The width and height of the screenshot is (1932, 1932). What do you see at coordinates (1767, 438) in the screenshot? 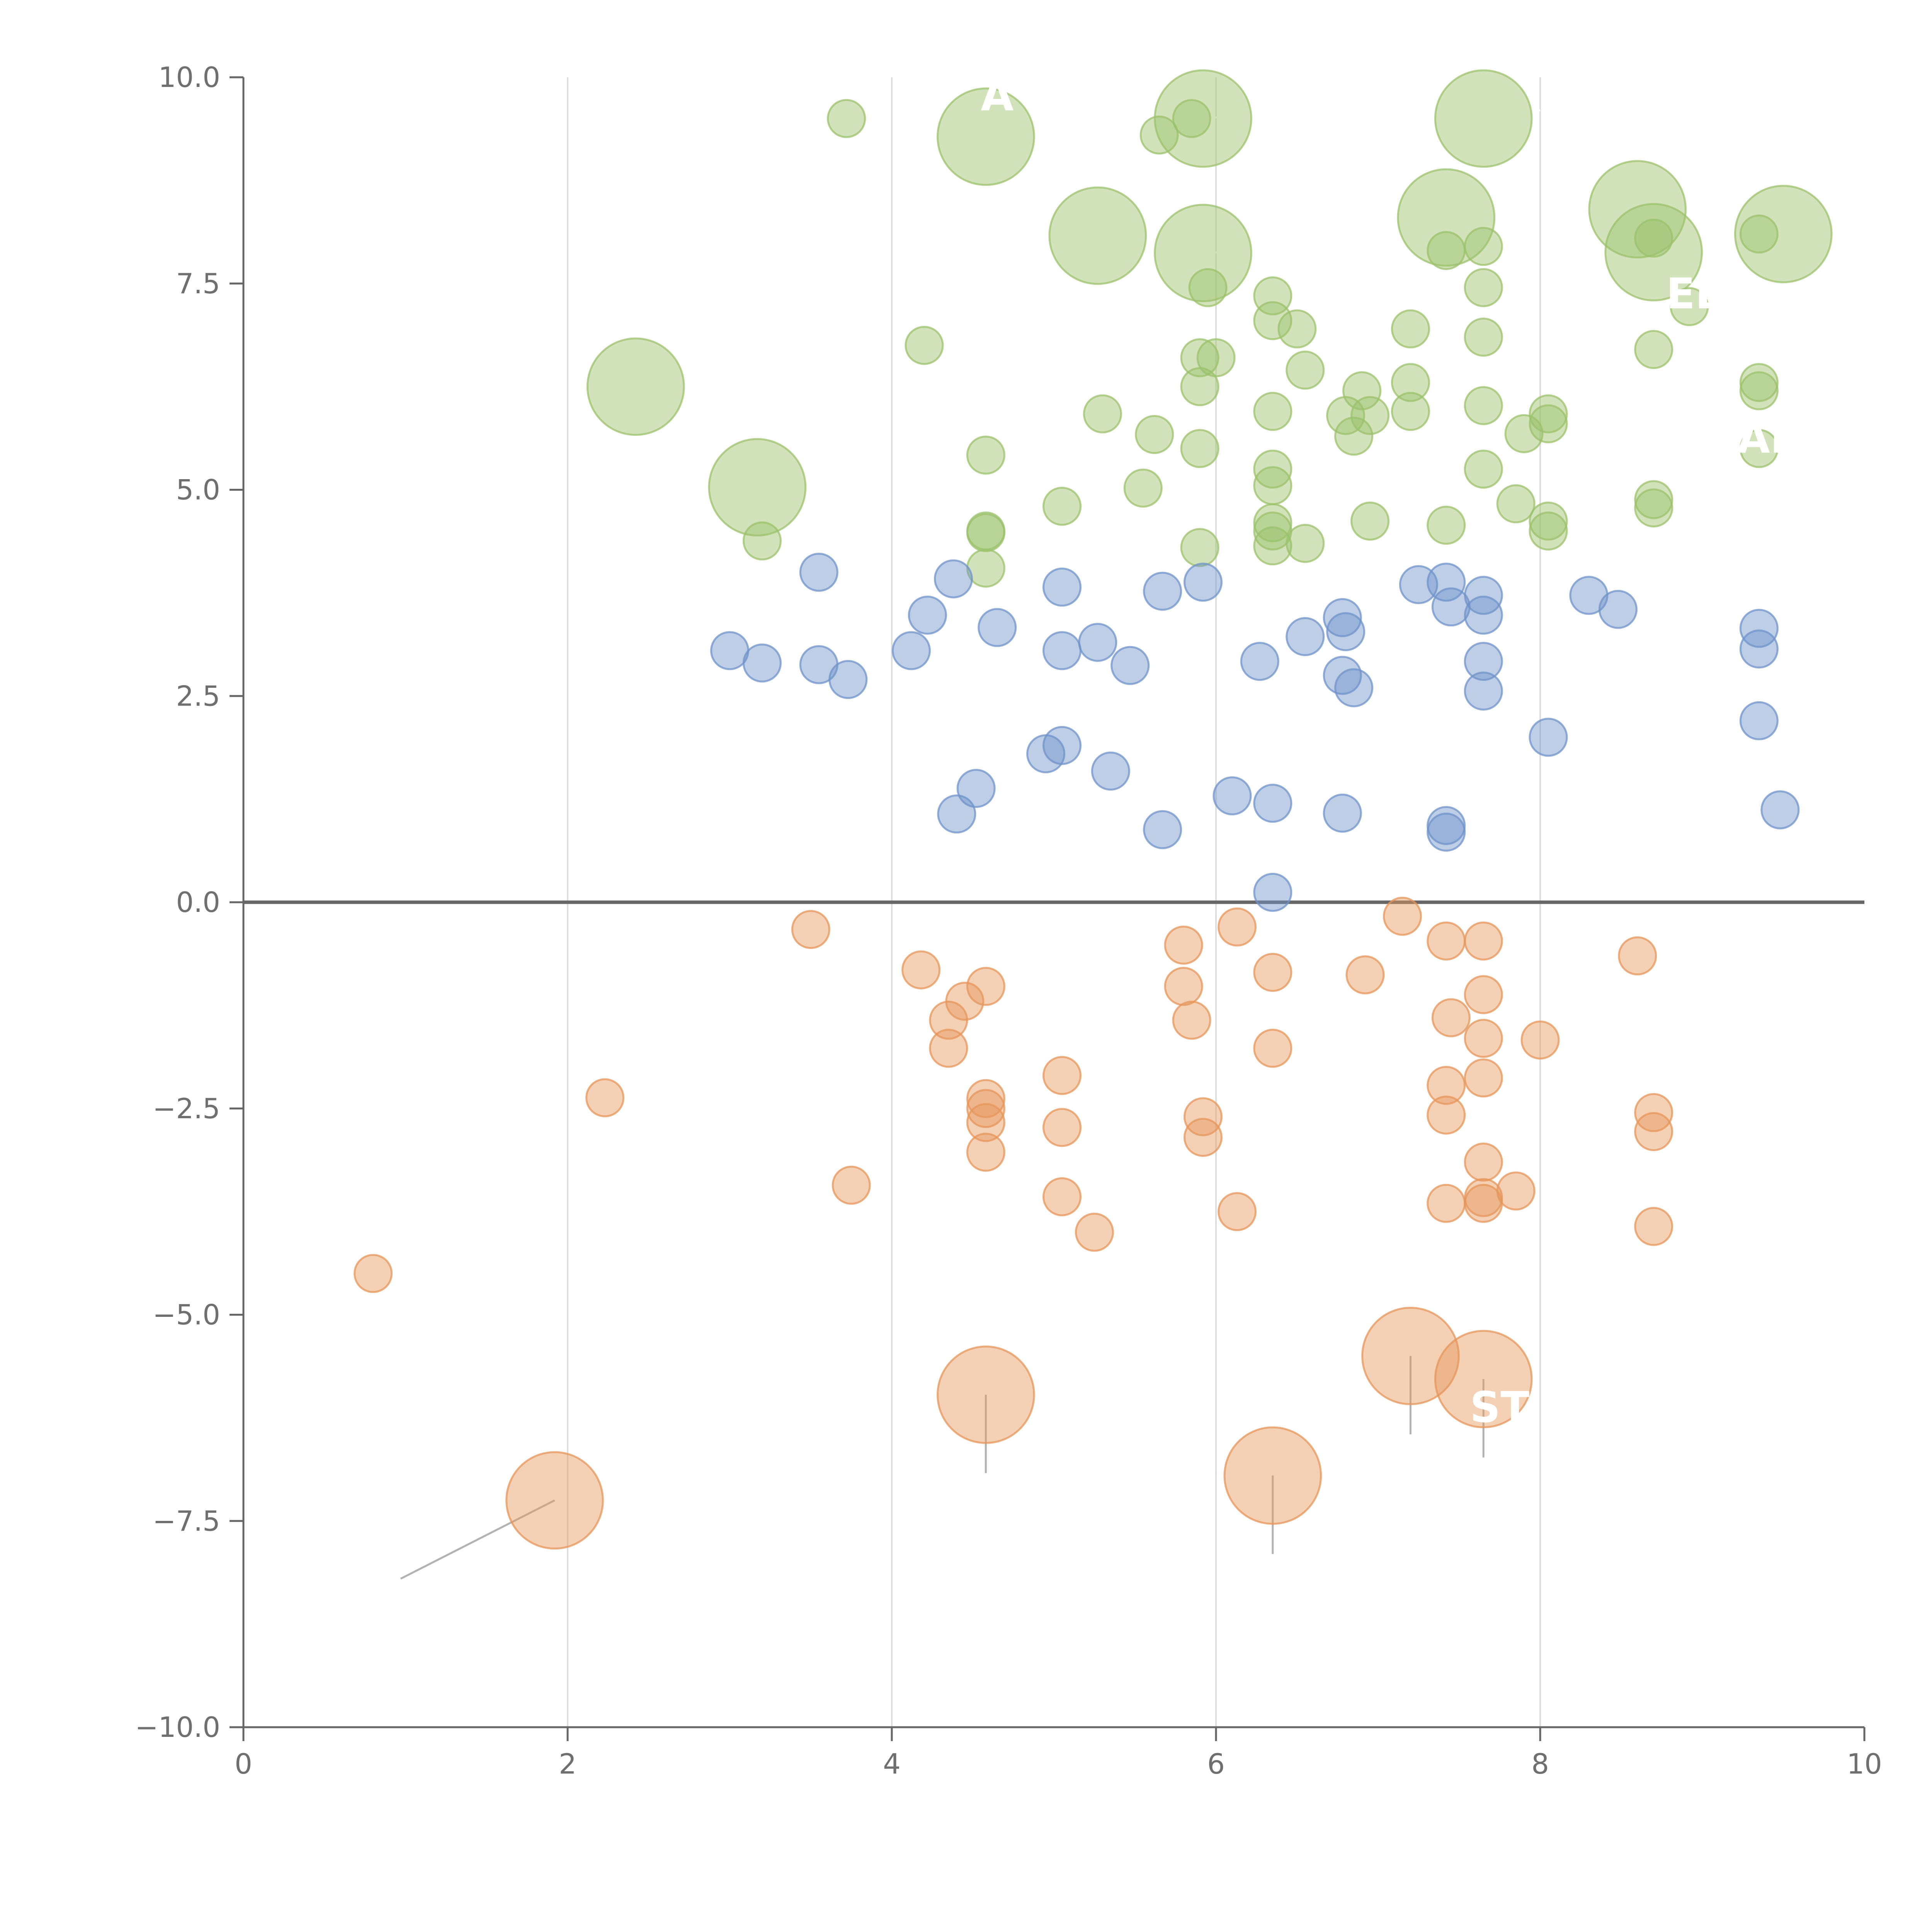
I see `point-annotation: AL` at bounding box center [1767, 438].